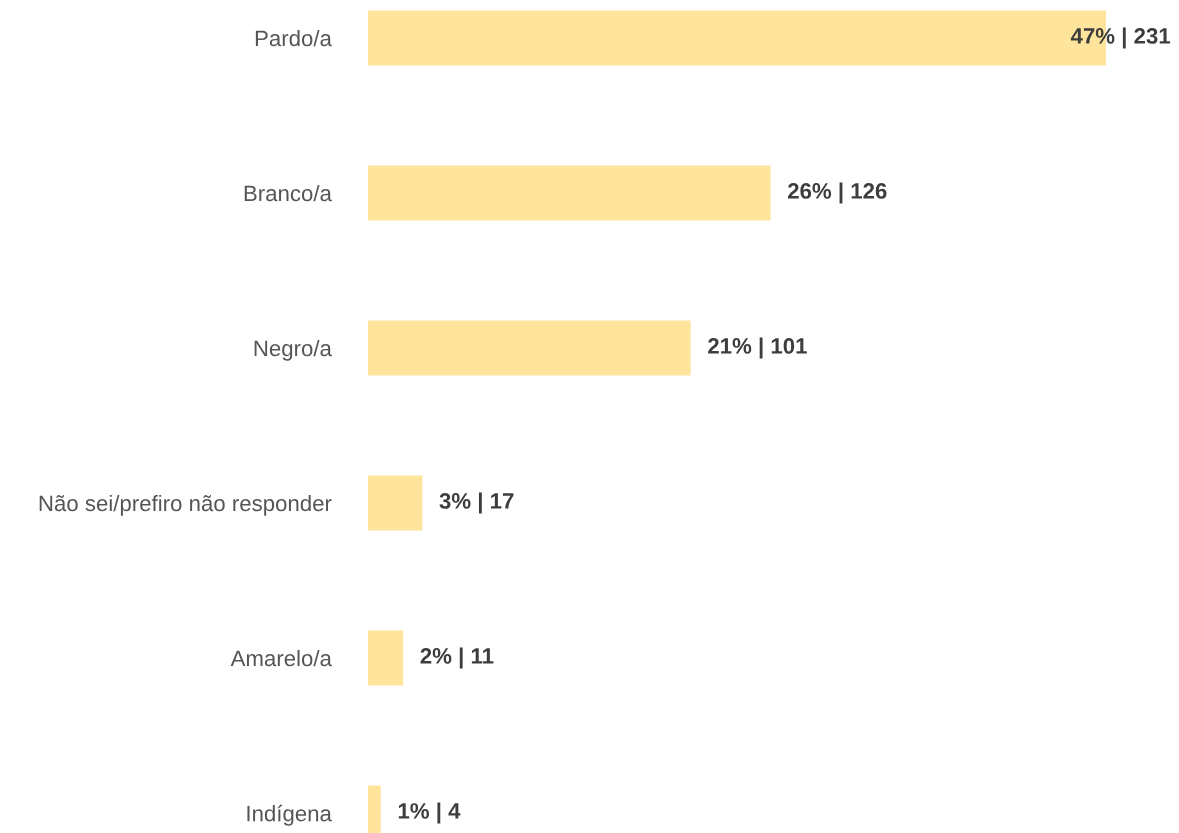 The image size is (1179, 833). Describe the element at coordinates (293, 38) in the screenshot. I see `y-tick-label: Pardo/a` at that location.